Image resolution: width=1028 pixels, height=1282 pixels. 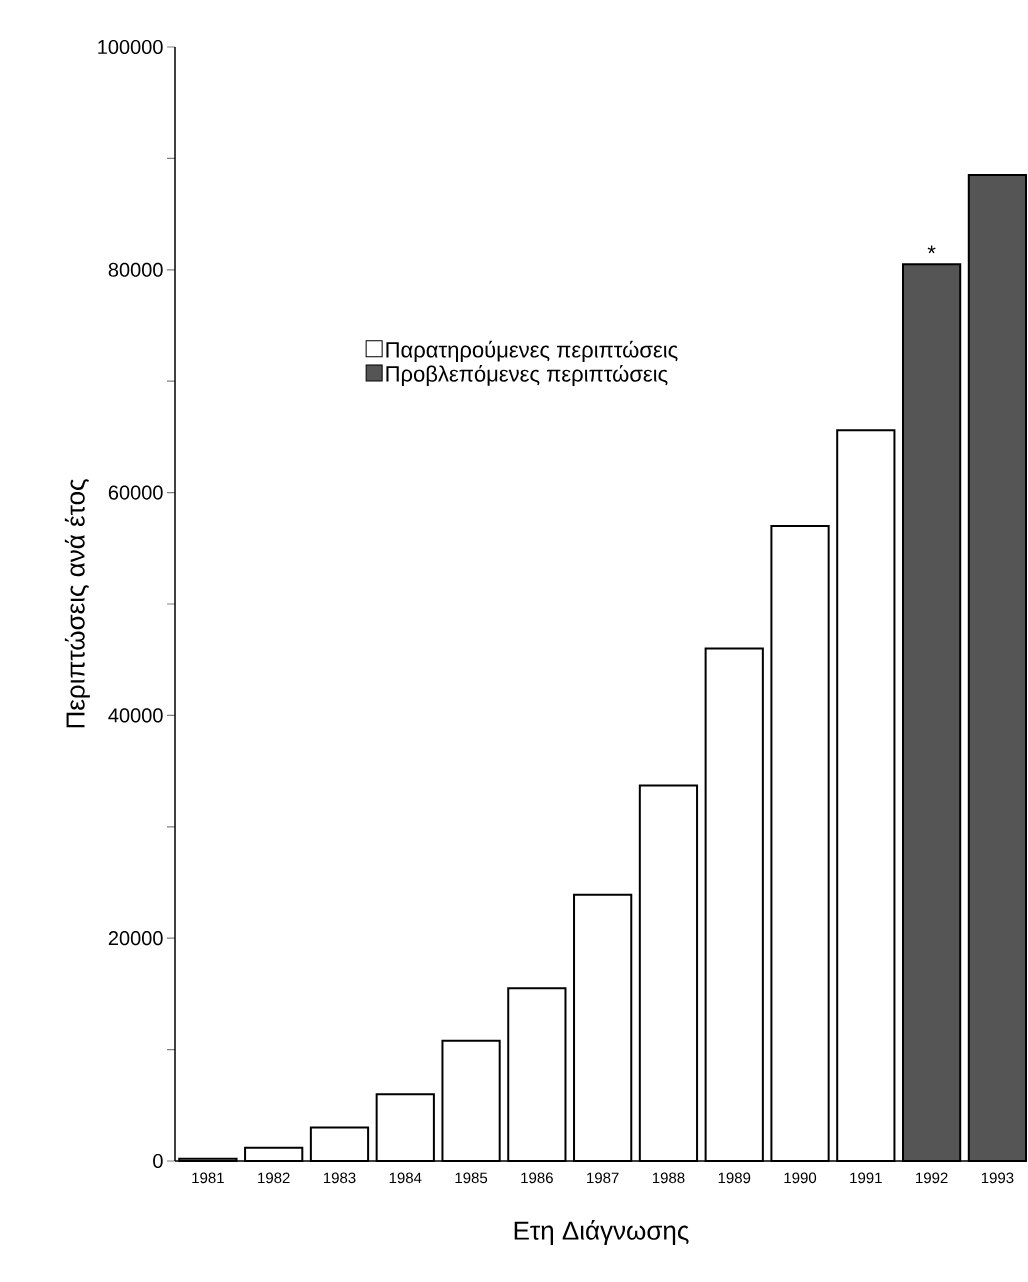 What do you see at coordinates (274, 1178) in the screenshot?
I see `x-tick-label: 1982` at bounding box center [274, 1178].